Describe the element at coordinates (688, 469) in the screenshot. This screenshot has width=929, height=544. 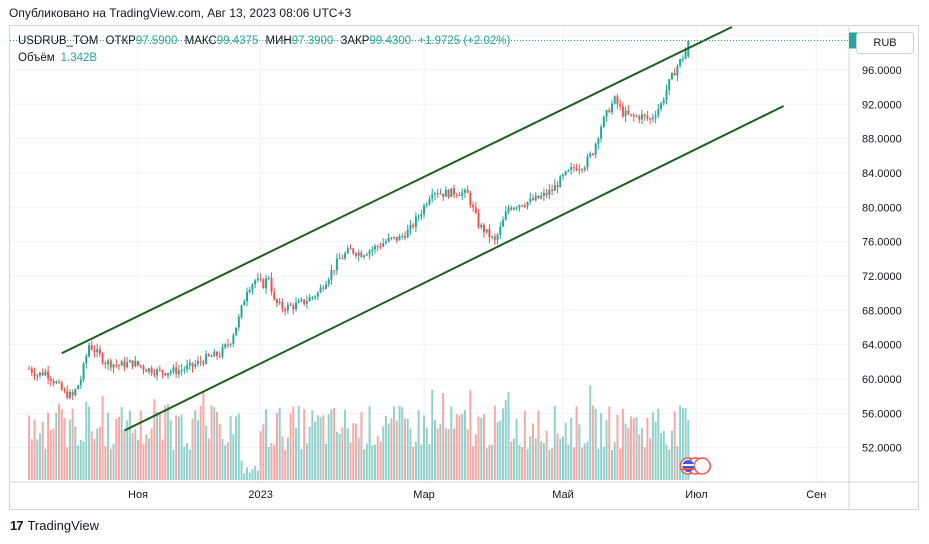
I see `us-flag-stripe` at that location.